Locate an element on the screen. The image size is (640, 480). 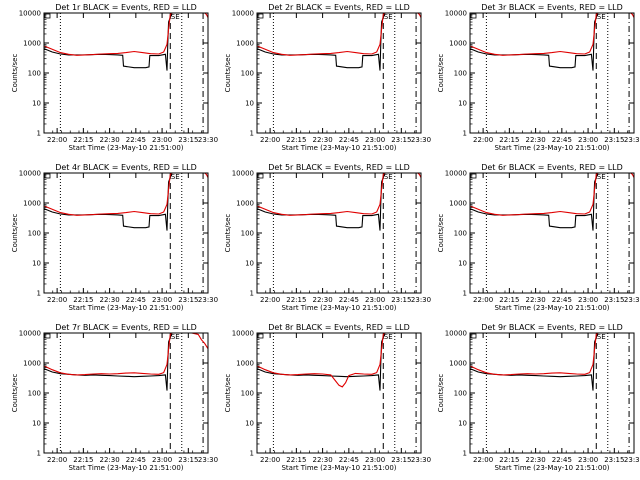
panel-title: Det 5r BLACK = Events, RED = LLD is located at coordinates (339, 167).